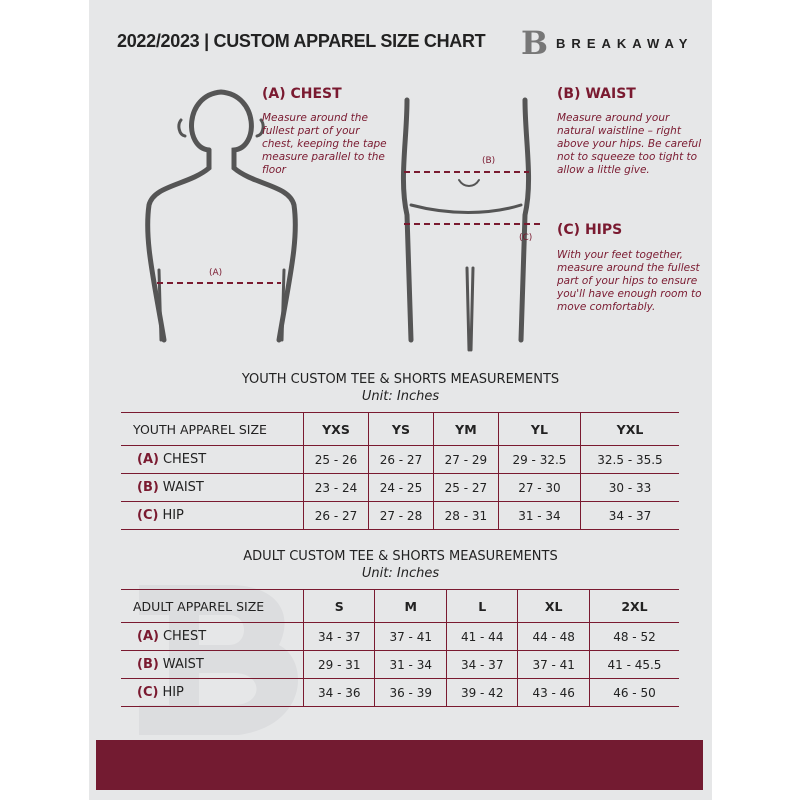  I want to click on measurement-cell: 28 - 31, so click(465, 515).